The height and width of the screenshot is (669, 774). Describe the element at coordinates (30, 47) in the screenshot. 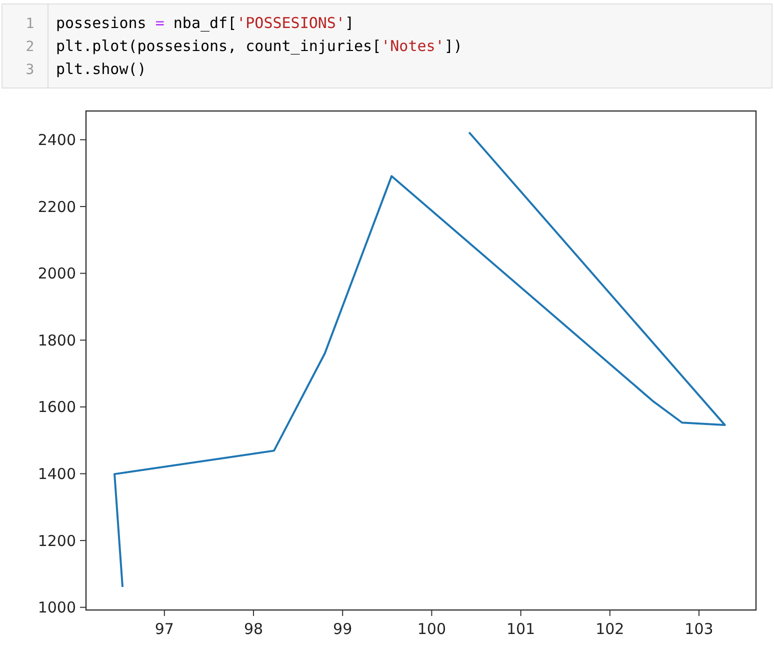

I see `text: 2` at that location.